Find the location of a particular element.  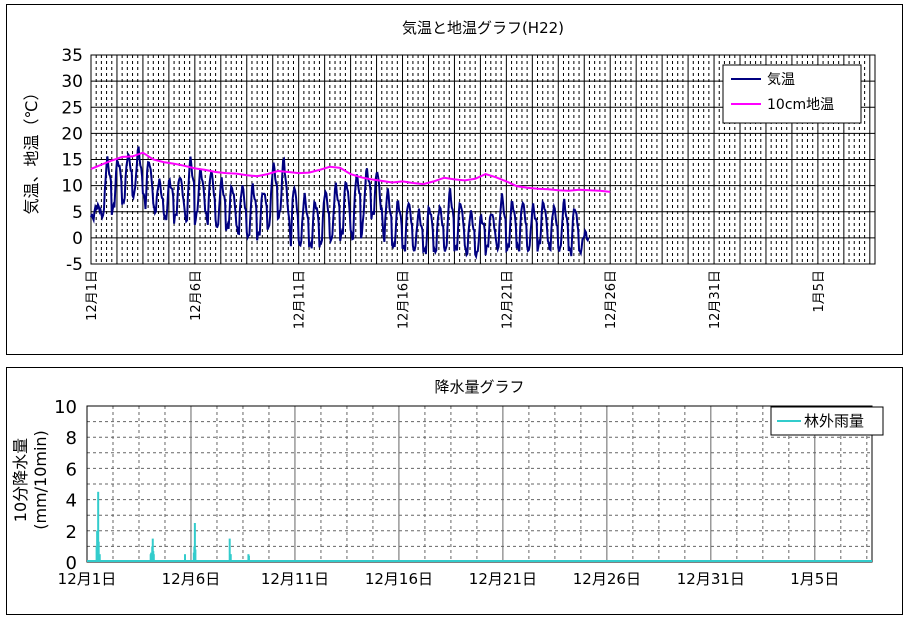

legend: 気温 10cm地温 is located at coordinates (792, 94).